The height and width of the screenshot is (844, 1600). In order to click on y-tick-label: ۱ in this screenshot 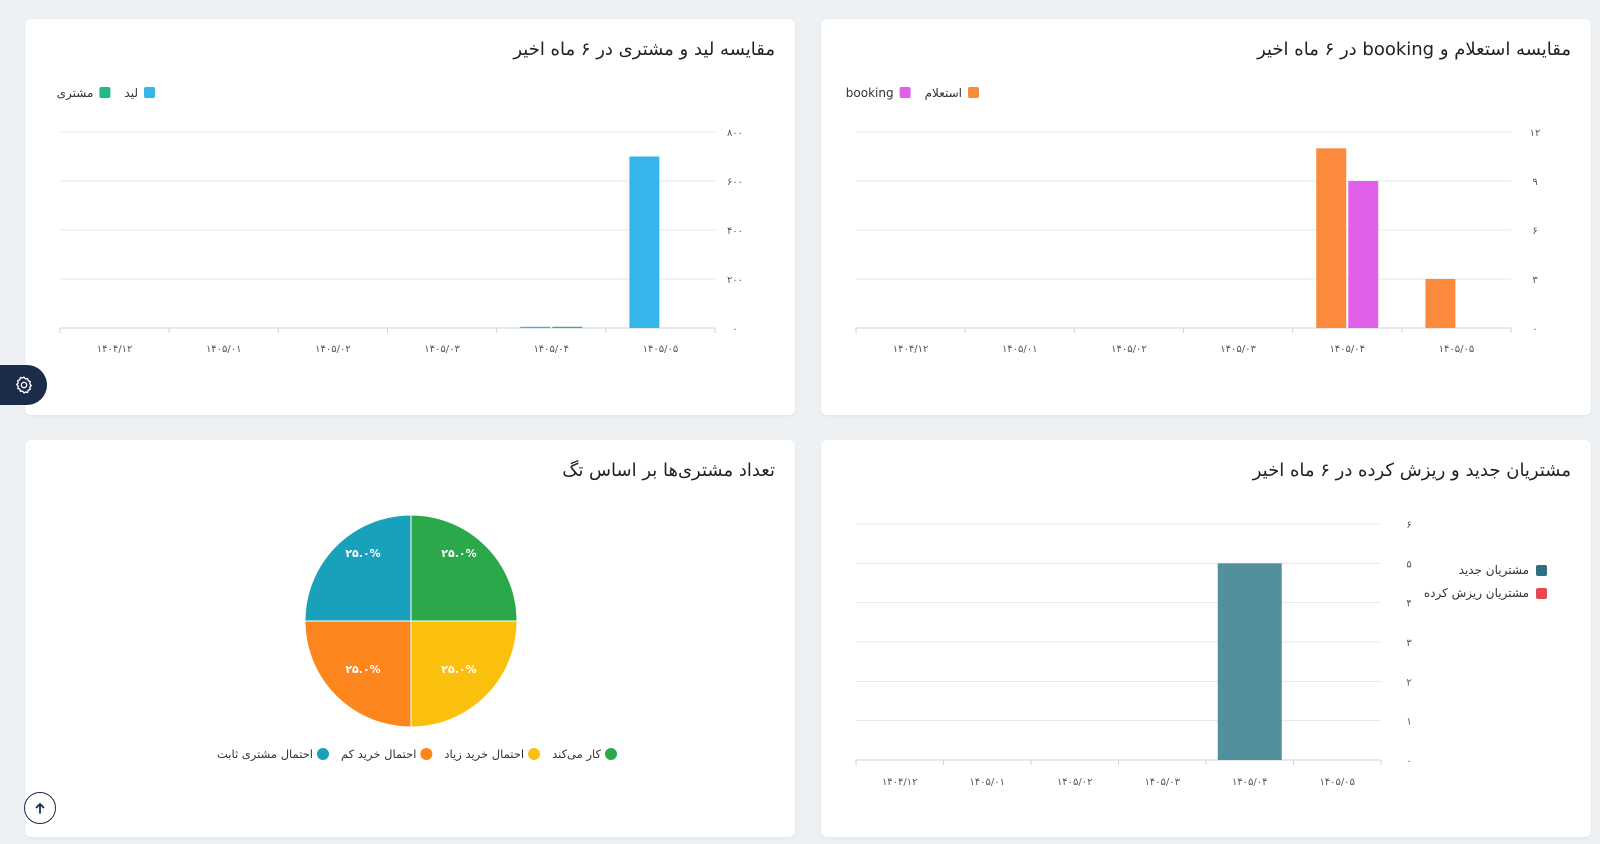, I will do `click(1408, 722)`.